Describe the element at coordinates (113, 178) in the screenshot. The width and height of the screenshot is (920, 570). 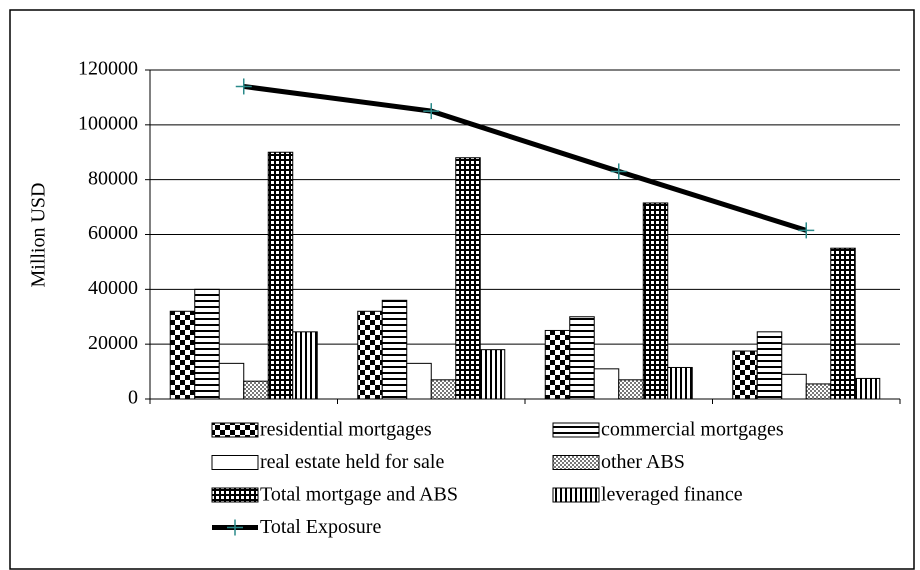
I see `y-tick-label: 80000` at that location.